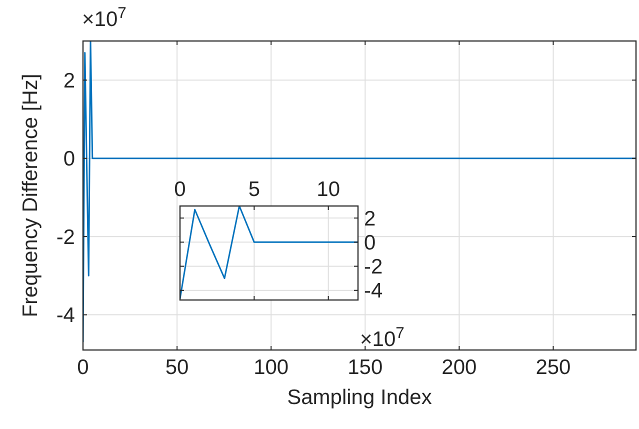 The image size is (639, 429). What do you see at coordinates (104, 17) in the screenshot?
I see `text: ×10$^{7}$` at bounding box center [104, 17].